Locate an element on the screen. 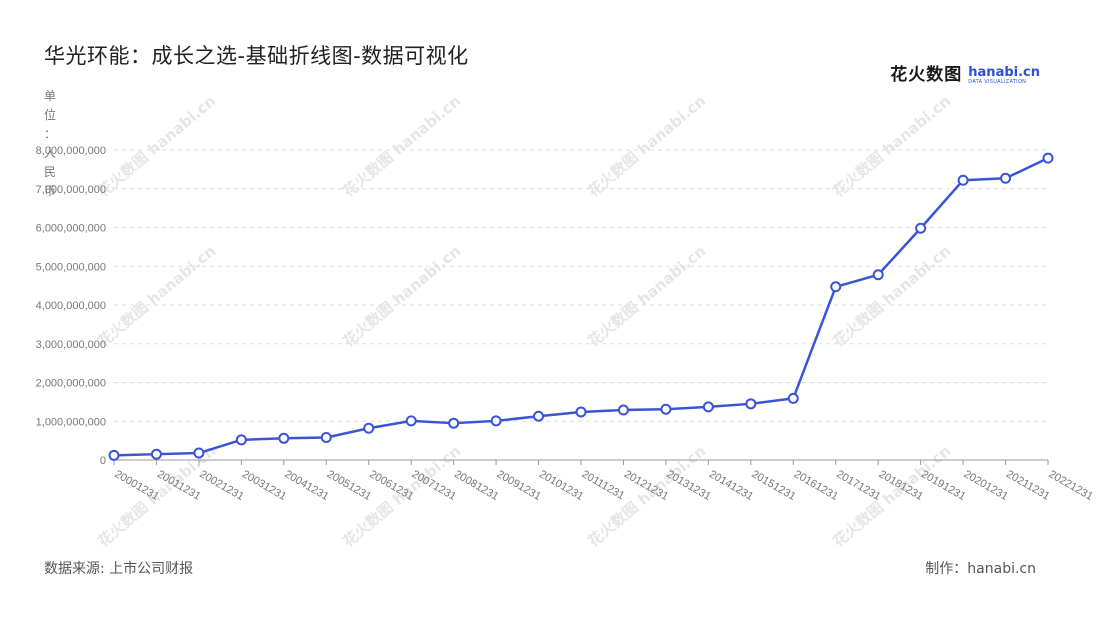 This screenshot has height=620, width=1100. x-tick-label: 20201231 is located at coordinates (986, 485).